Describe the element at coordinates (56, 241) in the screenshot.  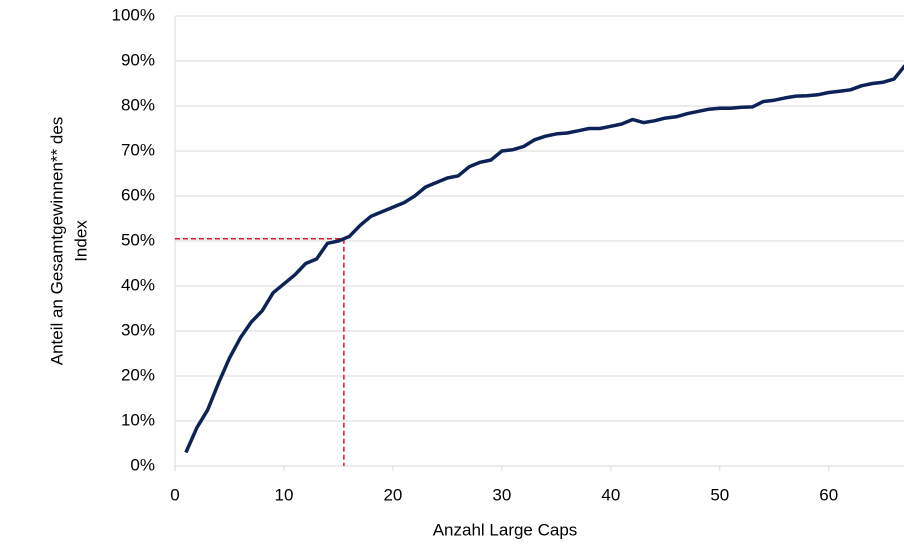
I see `y-axis-title: Anteil an Gesamtgewinnen** des` at that location.